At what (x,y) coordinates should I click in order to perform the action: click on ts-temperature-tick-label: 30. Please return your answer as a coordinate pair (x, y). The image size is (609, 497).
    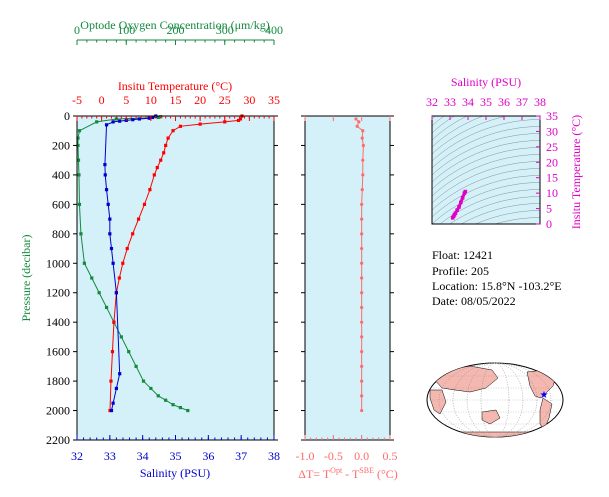
    Looking at the image, I should click on (552, 131).